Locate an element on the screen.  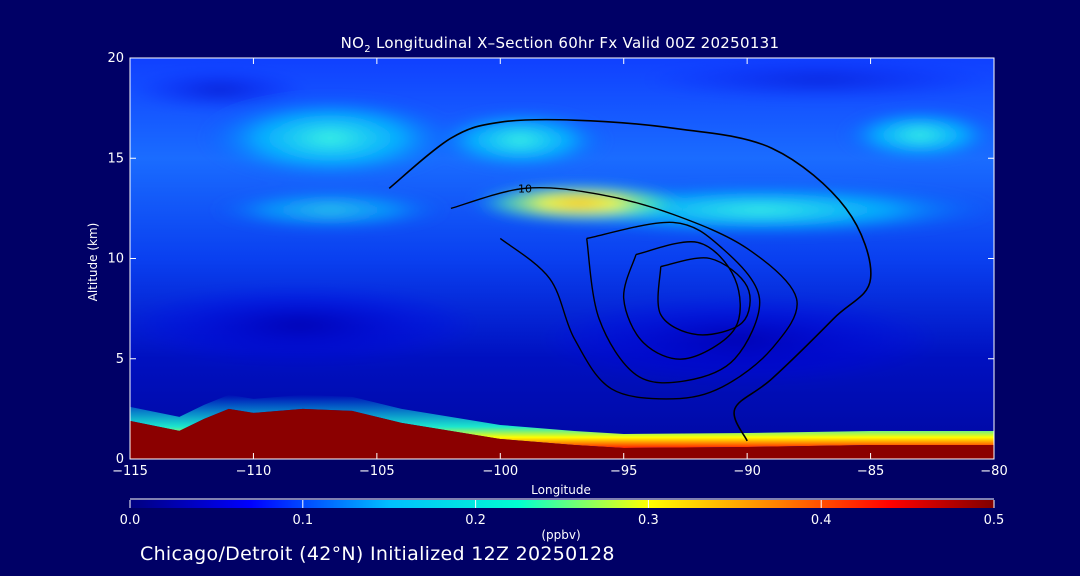
colorbar-tick-label: 0.5 is located at coordinates (994, 520).